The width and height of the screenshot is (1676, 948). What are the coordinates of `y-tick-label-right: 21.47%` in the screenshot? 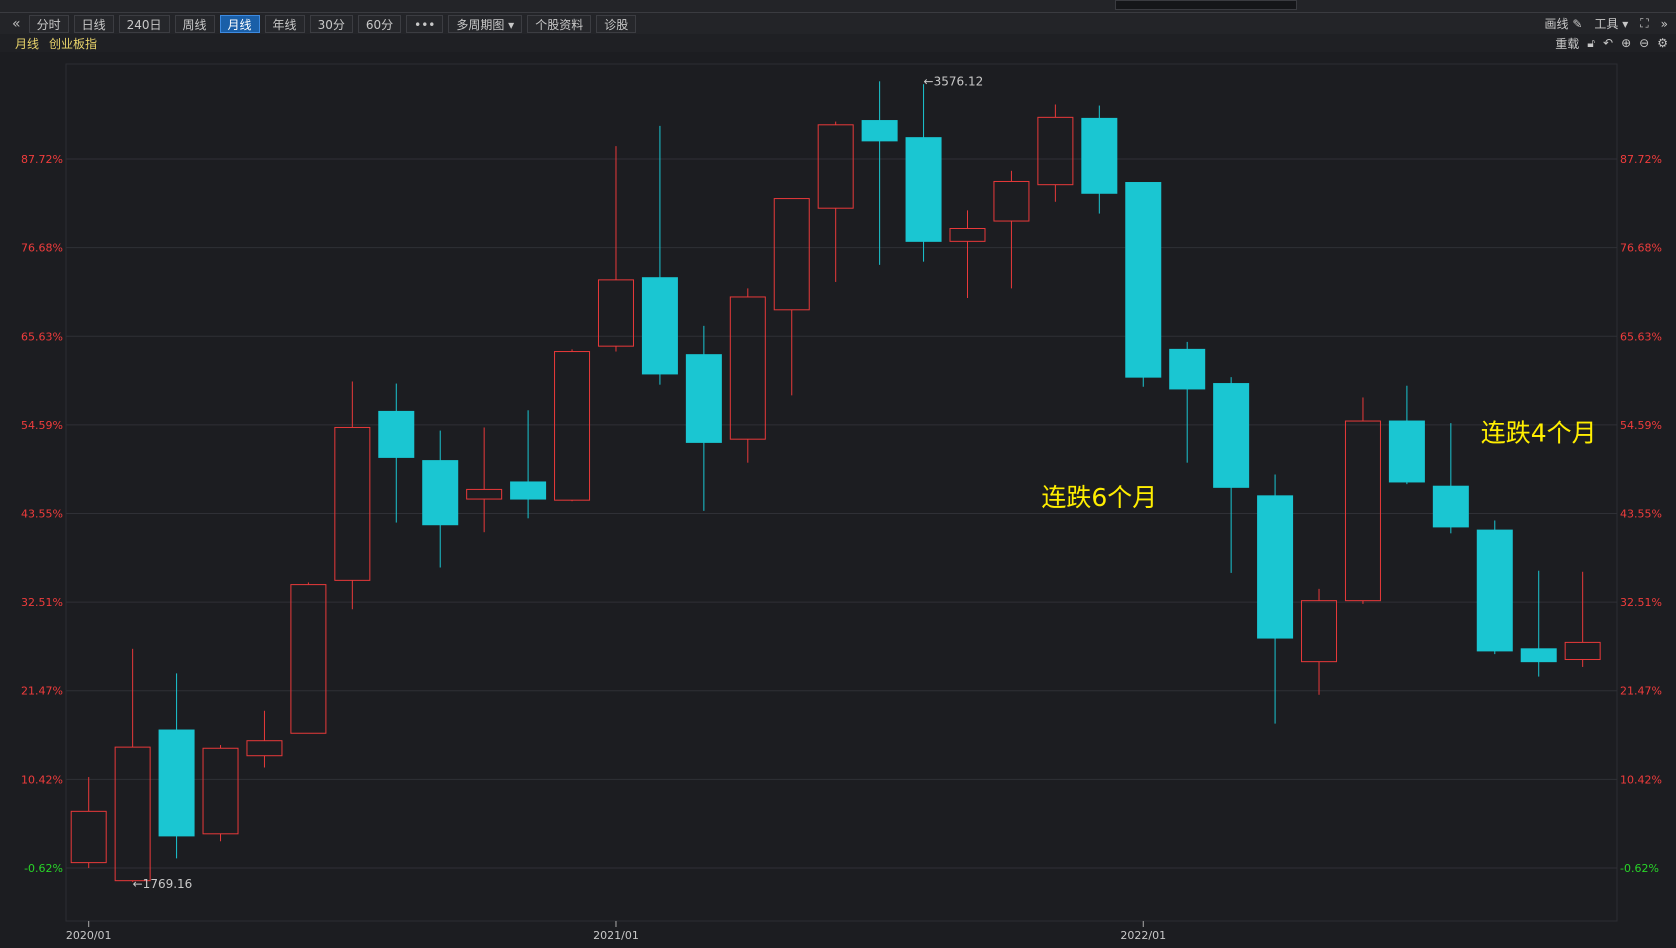 It's located at (1641, 691).